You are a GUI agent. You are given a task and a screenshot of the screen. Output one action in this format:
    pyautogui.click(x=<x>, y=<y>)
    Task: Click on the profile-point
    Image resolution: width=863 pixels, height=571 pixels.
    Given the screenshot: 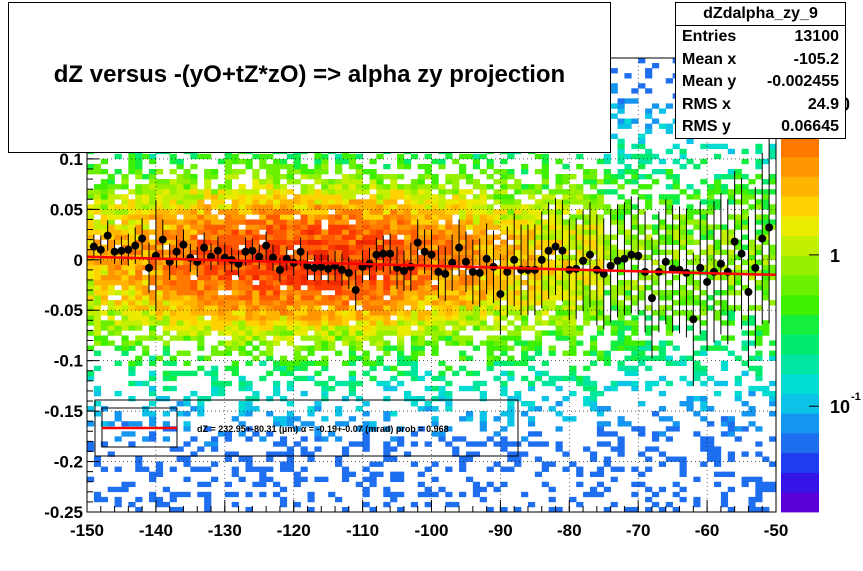 What is the action you would take?
    pyautogui.click(x=610, y=265)
    